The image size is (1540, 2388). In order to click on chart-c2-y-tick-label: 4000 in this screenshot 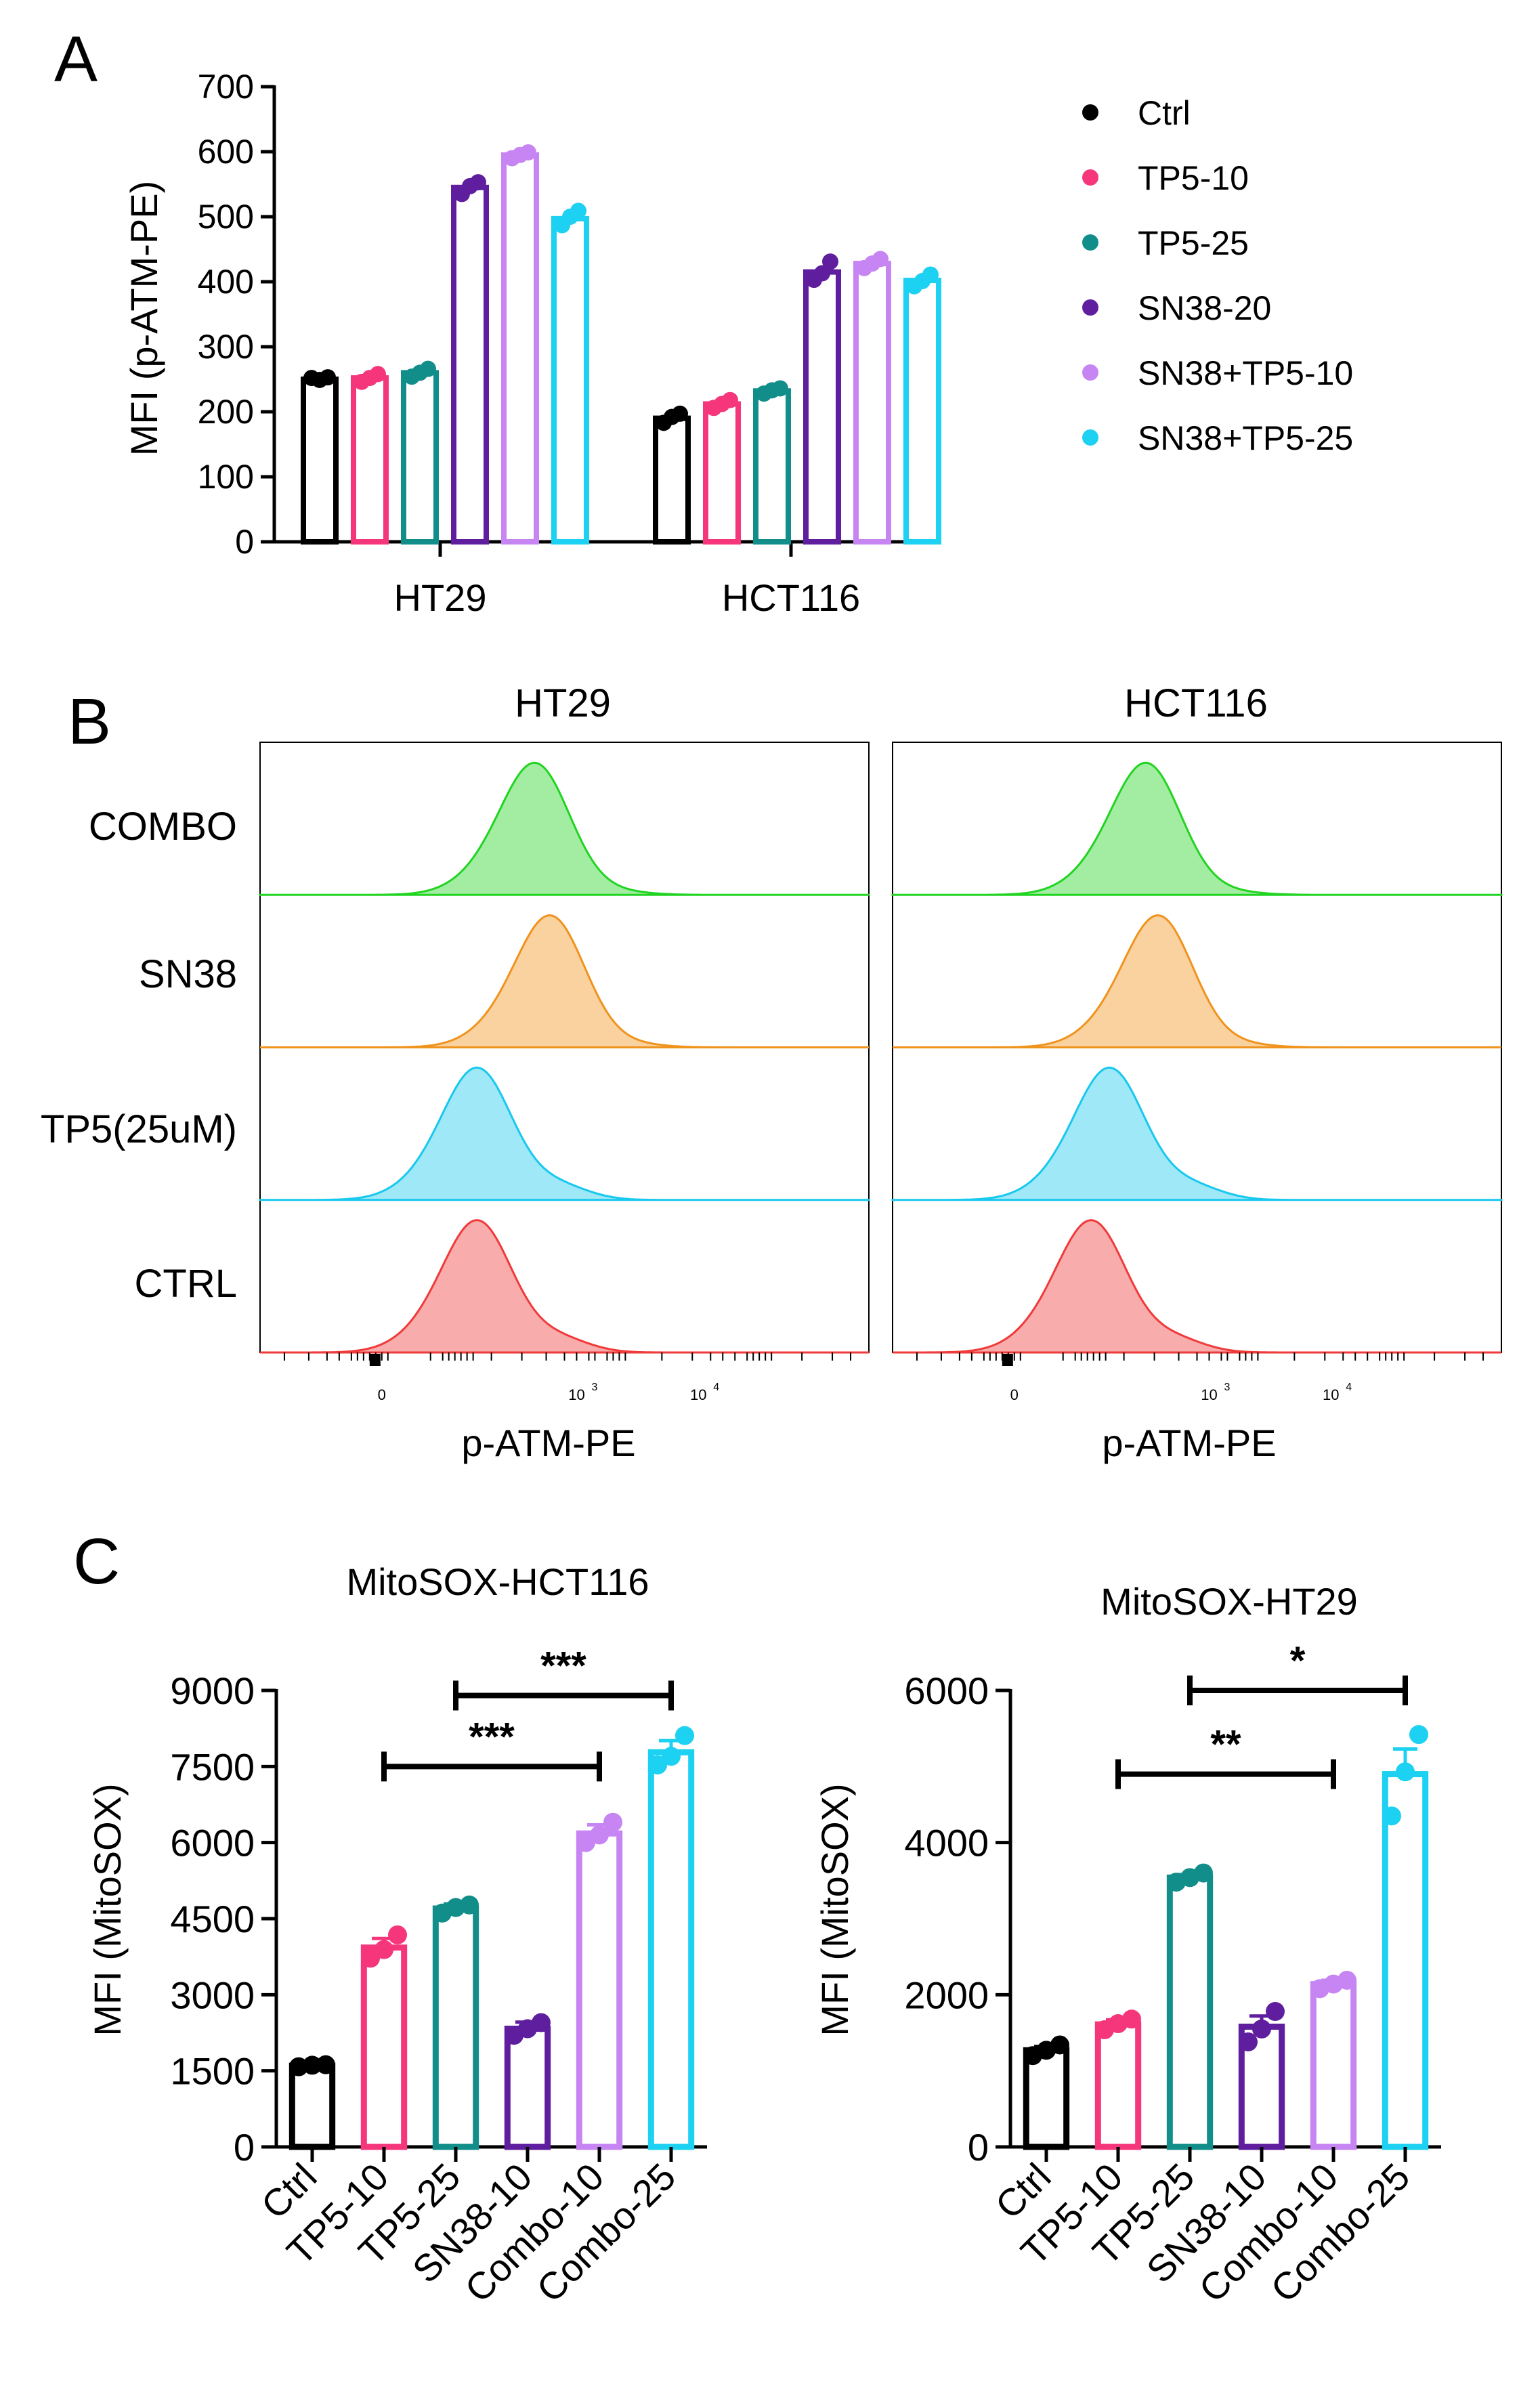, I will do `click(947, 1843)`.